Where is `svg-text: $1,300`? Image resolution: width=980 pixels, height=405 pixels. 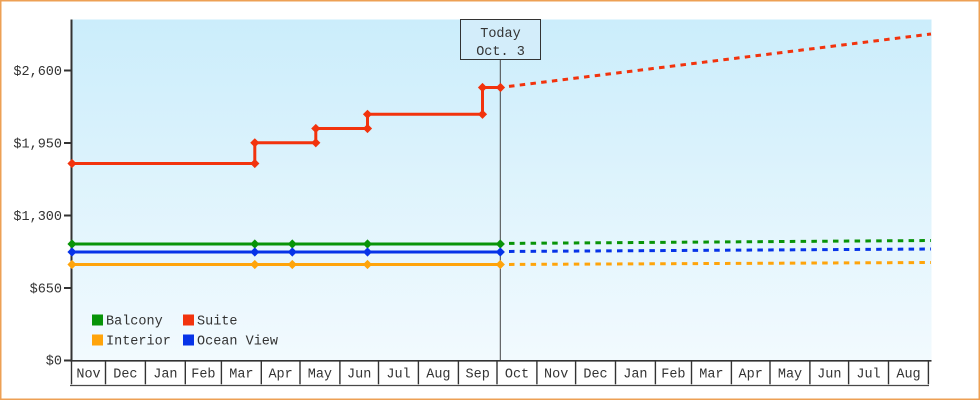 svg-text: $1,300 is located at coordinates (37, 217).